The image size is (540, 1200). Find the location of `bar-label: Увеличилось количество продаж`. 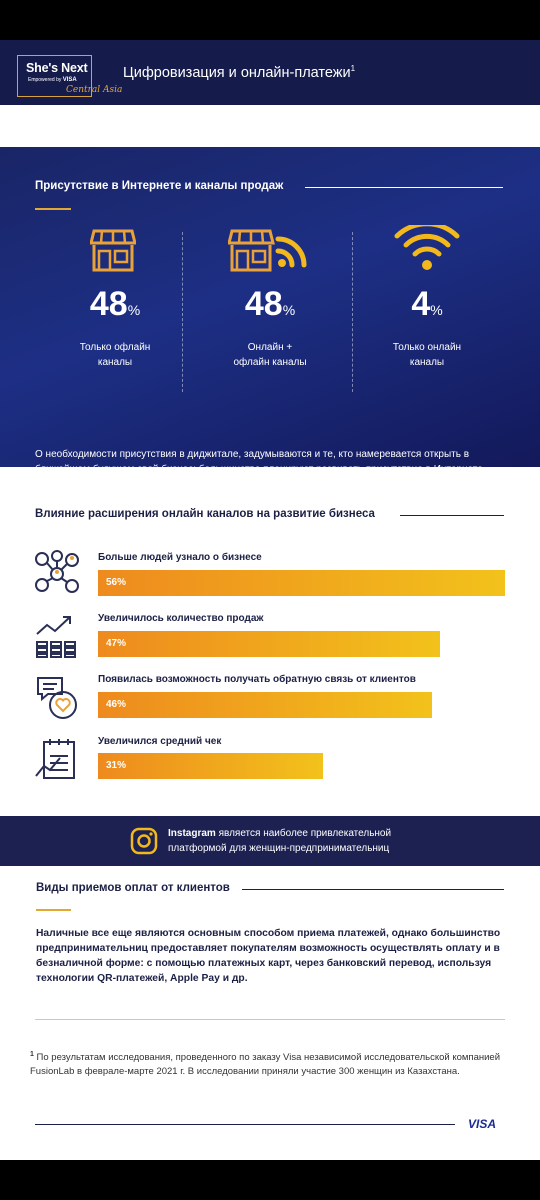

bar-label: Увеличилось количество продаж is located at coordinates (181, 618).